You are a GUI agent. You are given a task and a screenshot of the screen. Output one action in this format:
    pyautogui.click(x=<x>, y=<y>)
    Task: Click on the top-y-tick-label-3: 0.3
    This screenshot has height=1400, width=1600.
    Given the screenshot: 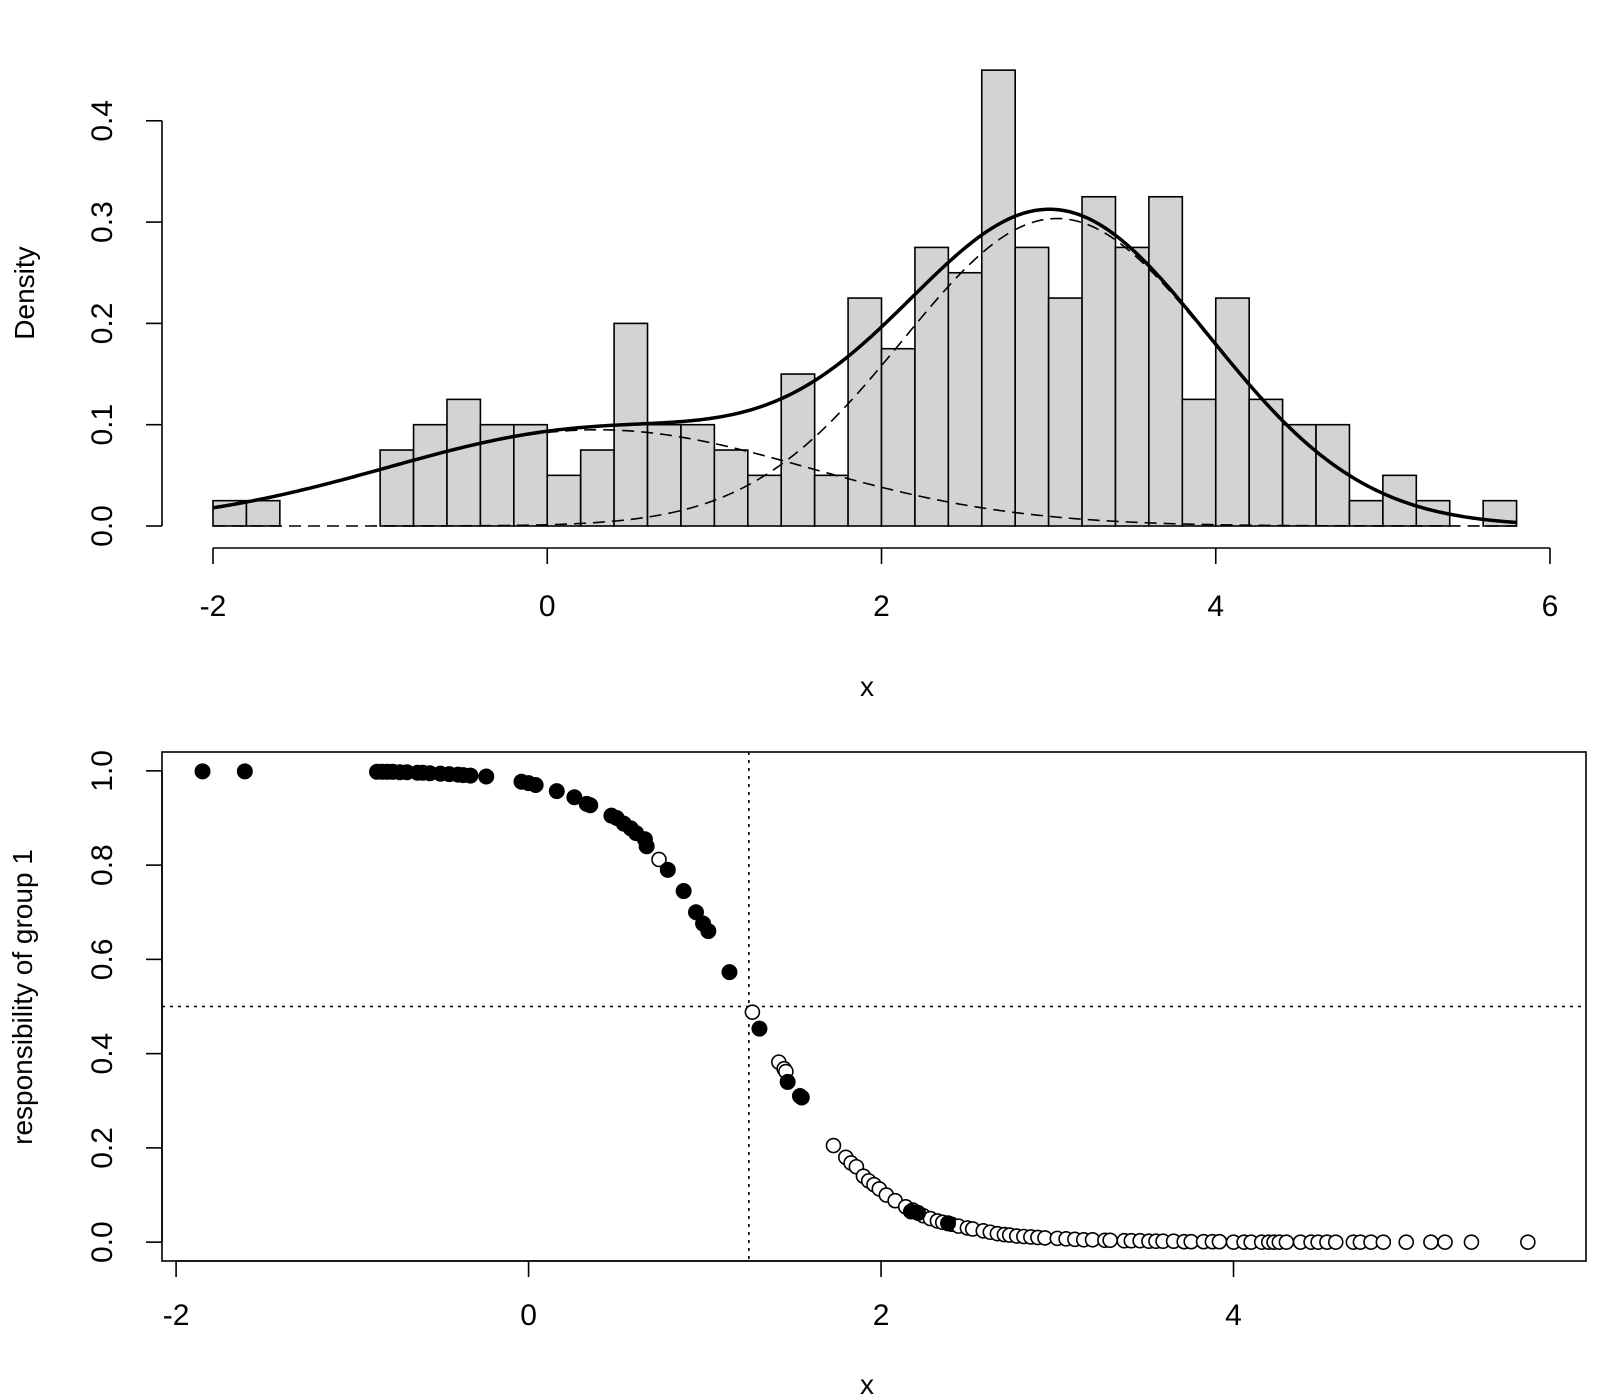 What is the action you would take?
    pyautogui.click(x=102, y=222)
    